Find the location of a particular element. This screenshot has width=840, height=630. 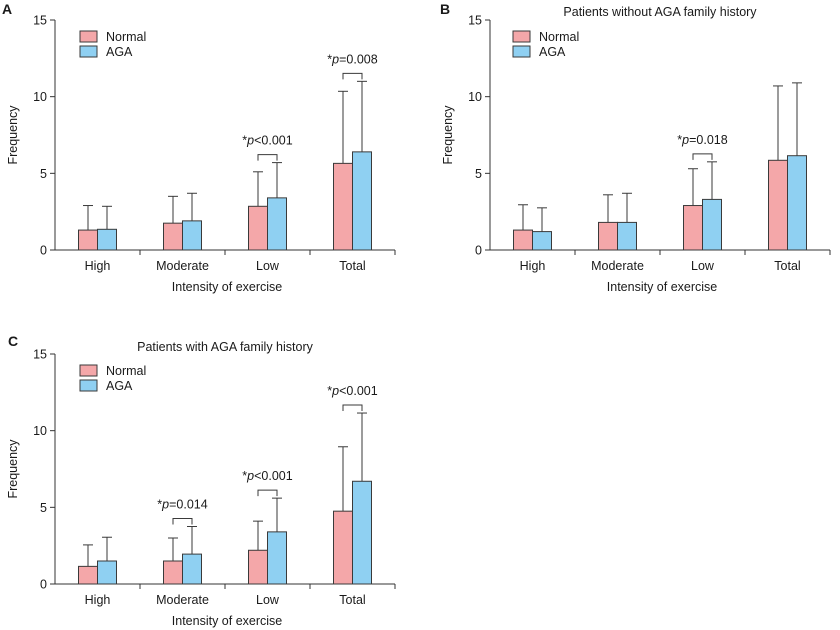

p-value-low: *p=0.018 is located at coordinates (702, 140).